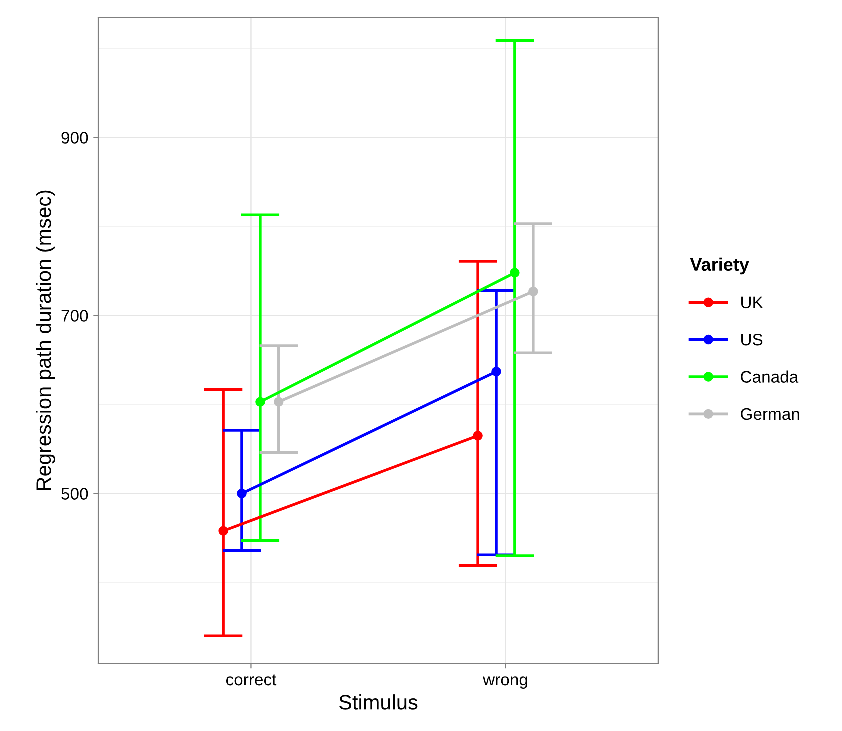 Image resolution: width=842 pixels, height=731 pixels. I want to click on legend-label: German, so click(770, 414).